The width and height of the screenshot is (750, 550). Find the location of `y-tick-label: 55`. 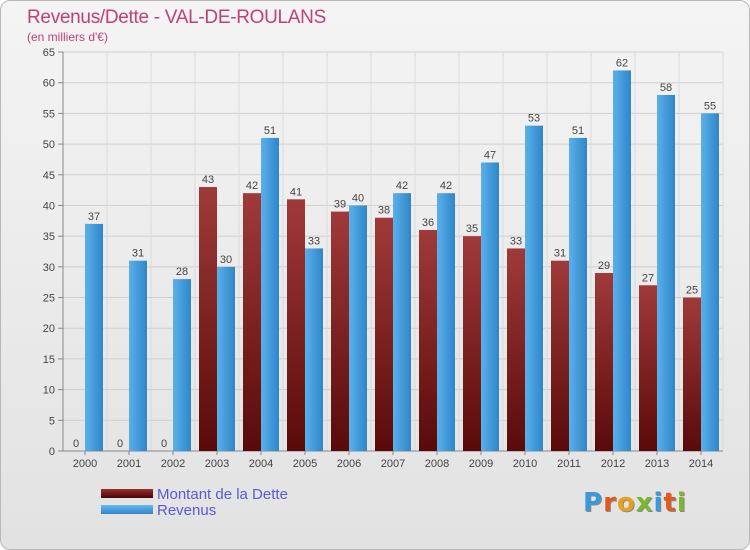

y-tick-label: 55 is located at coordinates (49, 114).